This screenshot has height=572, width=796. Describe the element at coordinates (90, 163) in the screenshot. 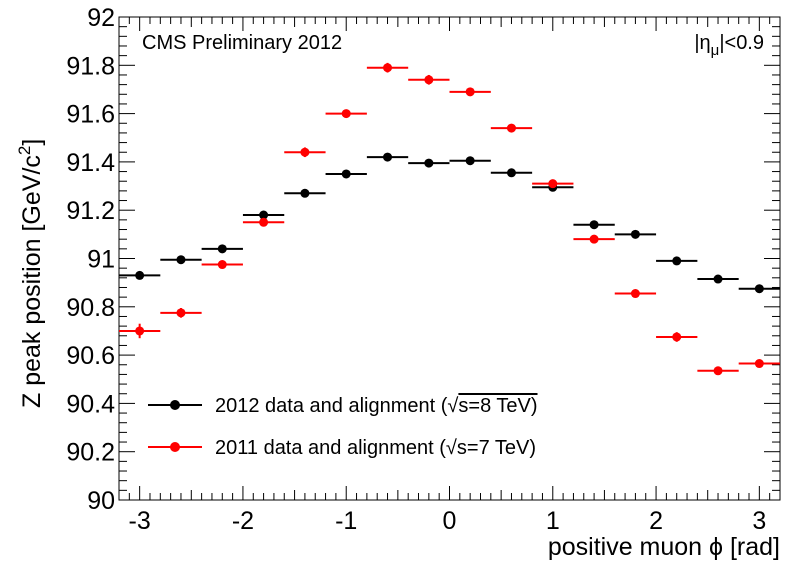

I see `y-tick-label: 91.4` at that location.